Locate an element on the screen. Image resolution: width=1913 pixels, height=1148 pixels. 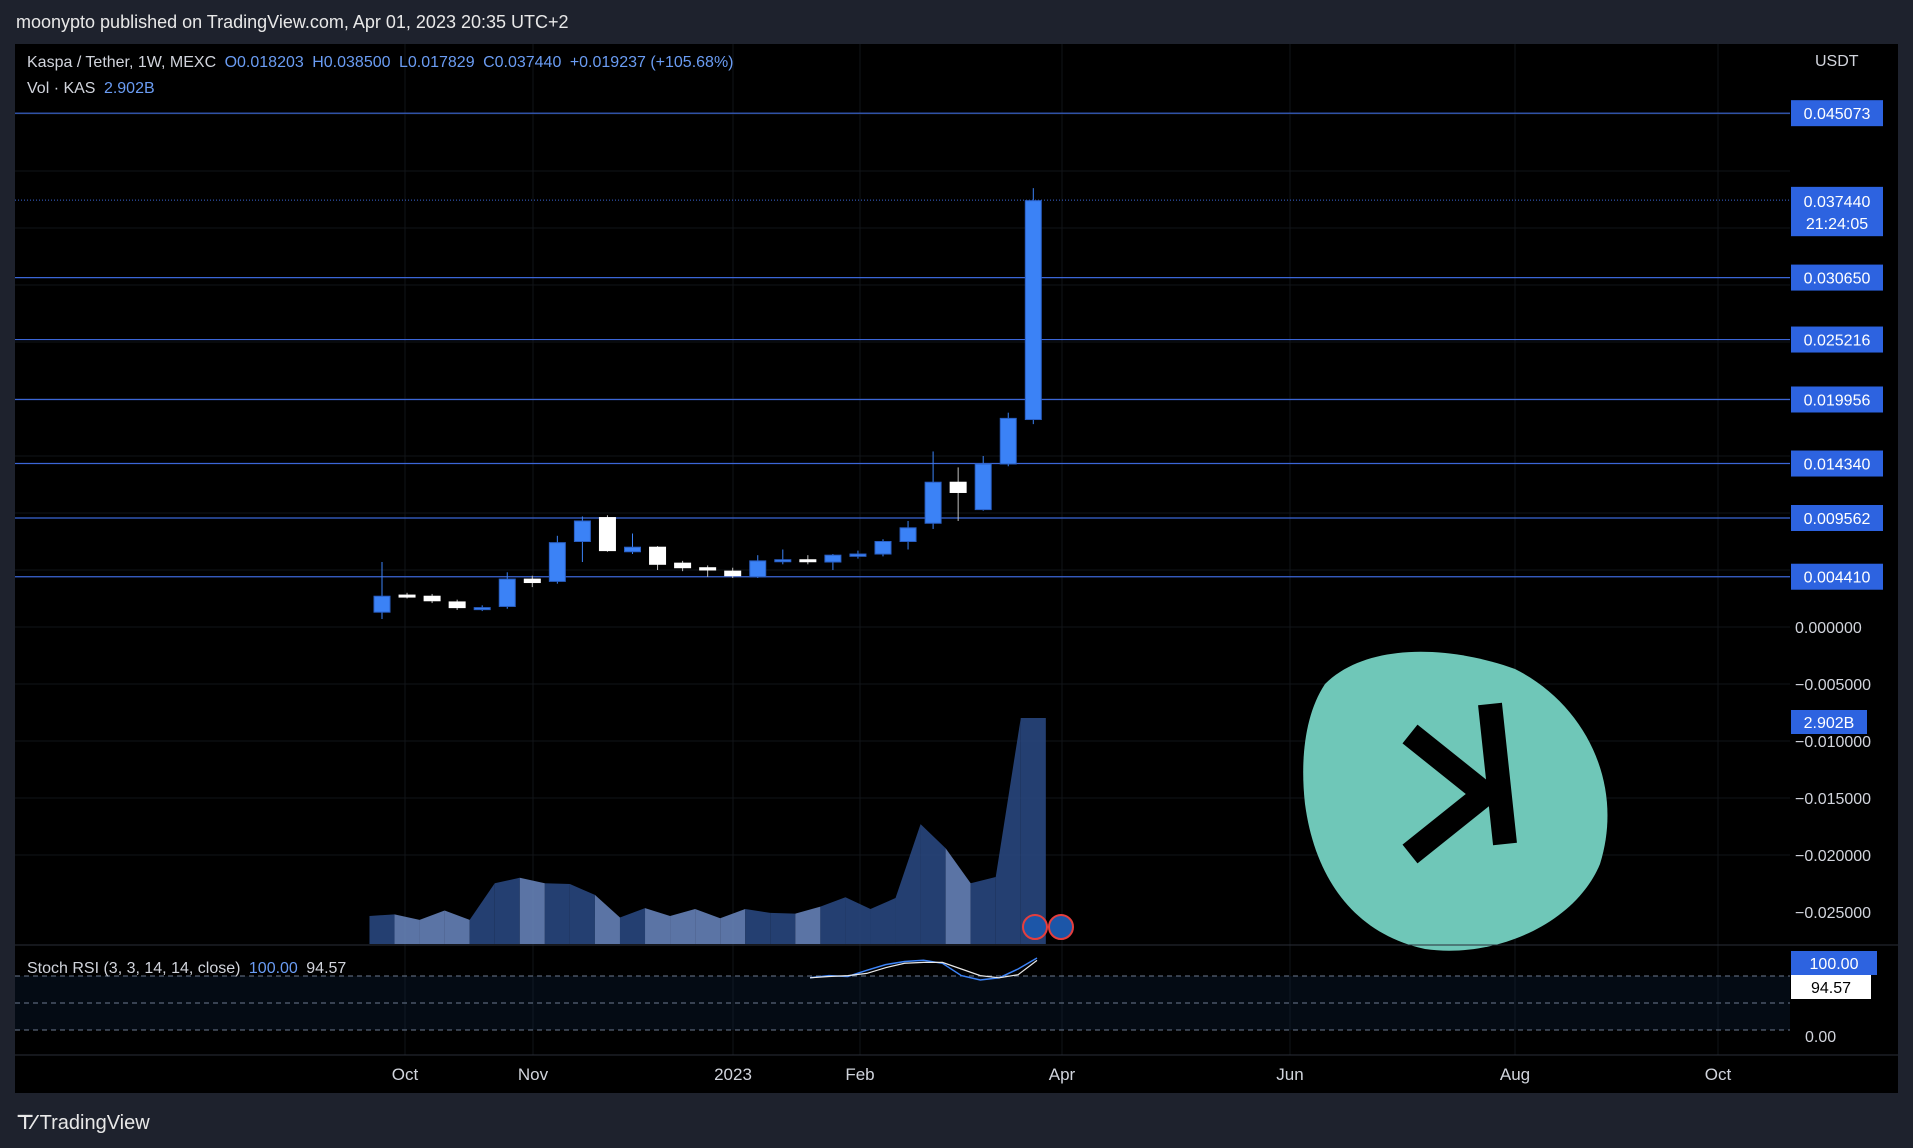
ohlc-change: +0.019237 (+105.68%) is located at coordinates (651, 62).